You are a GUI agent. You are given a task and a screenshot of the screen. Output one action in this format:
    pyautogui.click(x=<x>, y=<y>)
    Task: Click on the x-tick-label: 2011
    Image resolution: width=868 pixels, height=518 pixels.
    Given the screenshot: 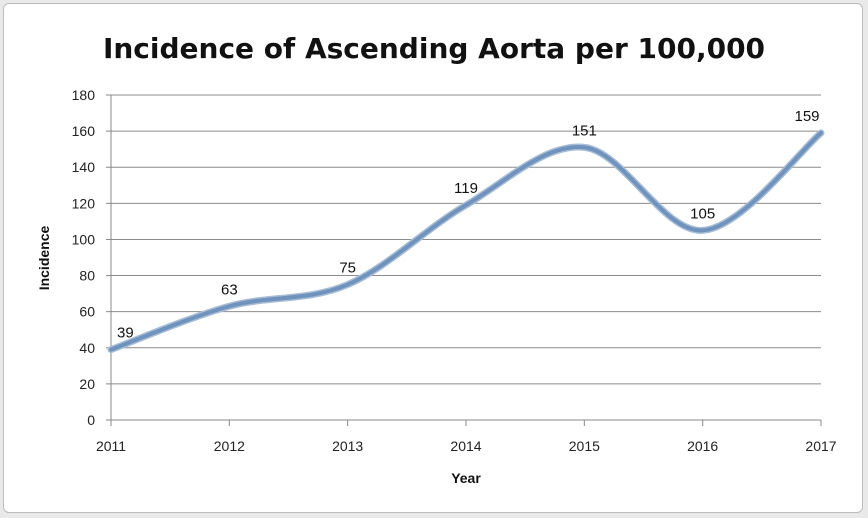 What is the action you would take?
    pyautogui.click(x=111, y=446)
    